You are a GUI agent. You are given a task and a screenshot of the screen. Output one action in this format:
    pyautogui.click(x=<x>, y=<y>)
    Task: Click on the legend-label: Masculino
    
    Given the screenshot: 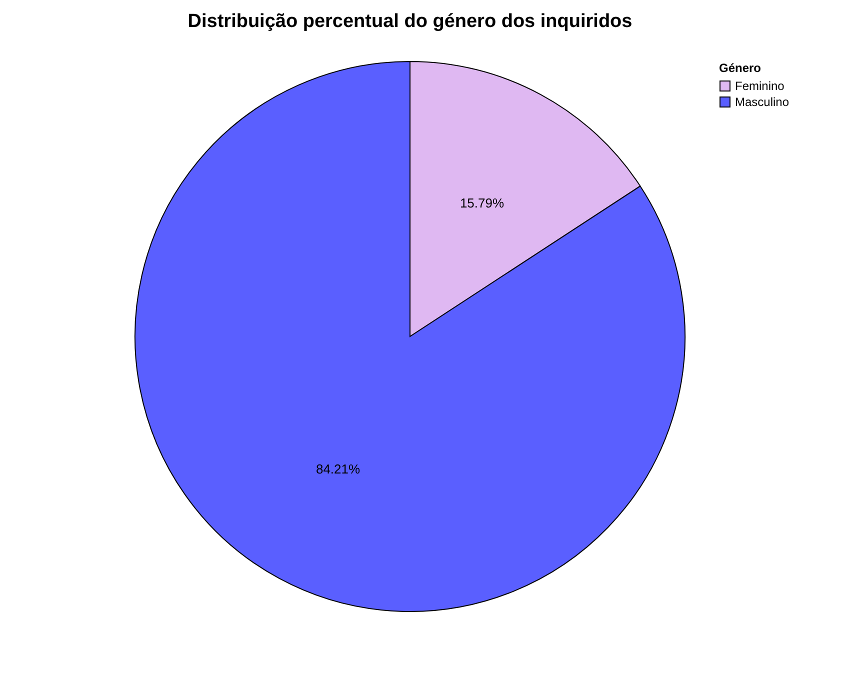 What is the action you would take?
    pyautogui.click(x=762, y=102)
    